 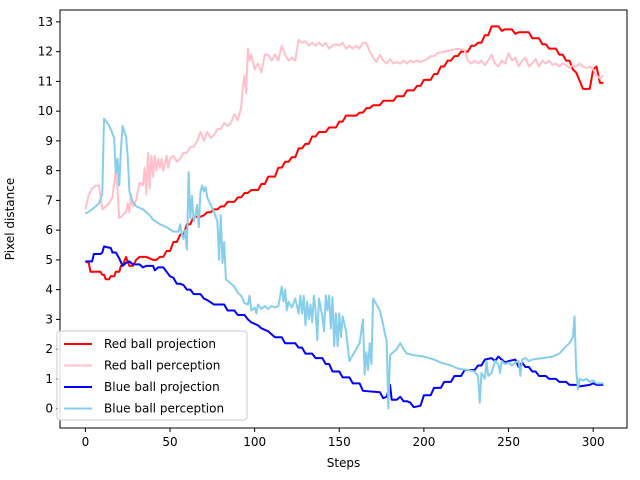 I want to click on legend-entry-2: Red ball perception, so click(x=162, y=366).